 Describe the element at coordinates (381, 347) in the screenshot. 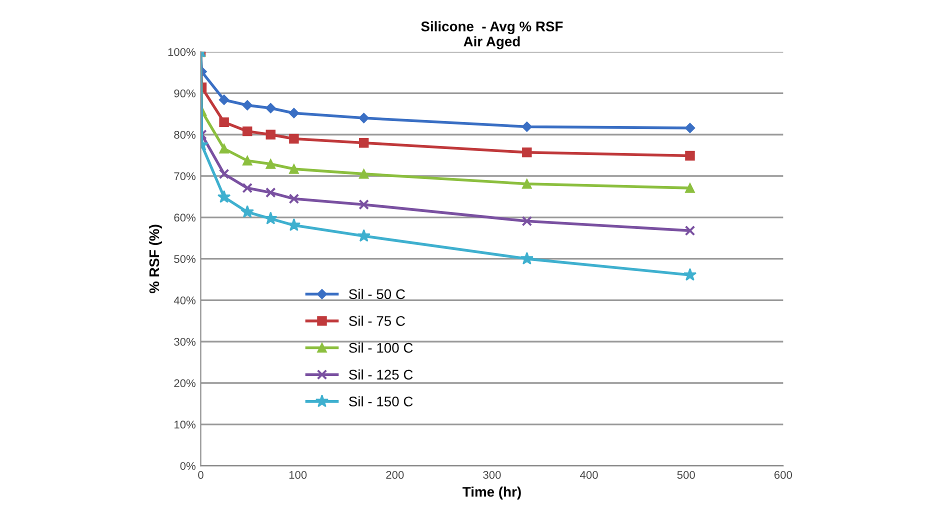

I see `legend-label: Sil - 100 C` at that location.